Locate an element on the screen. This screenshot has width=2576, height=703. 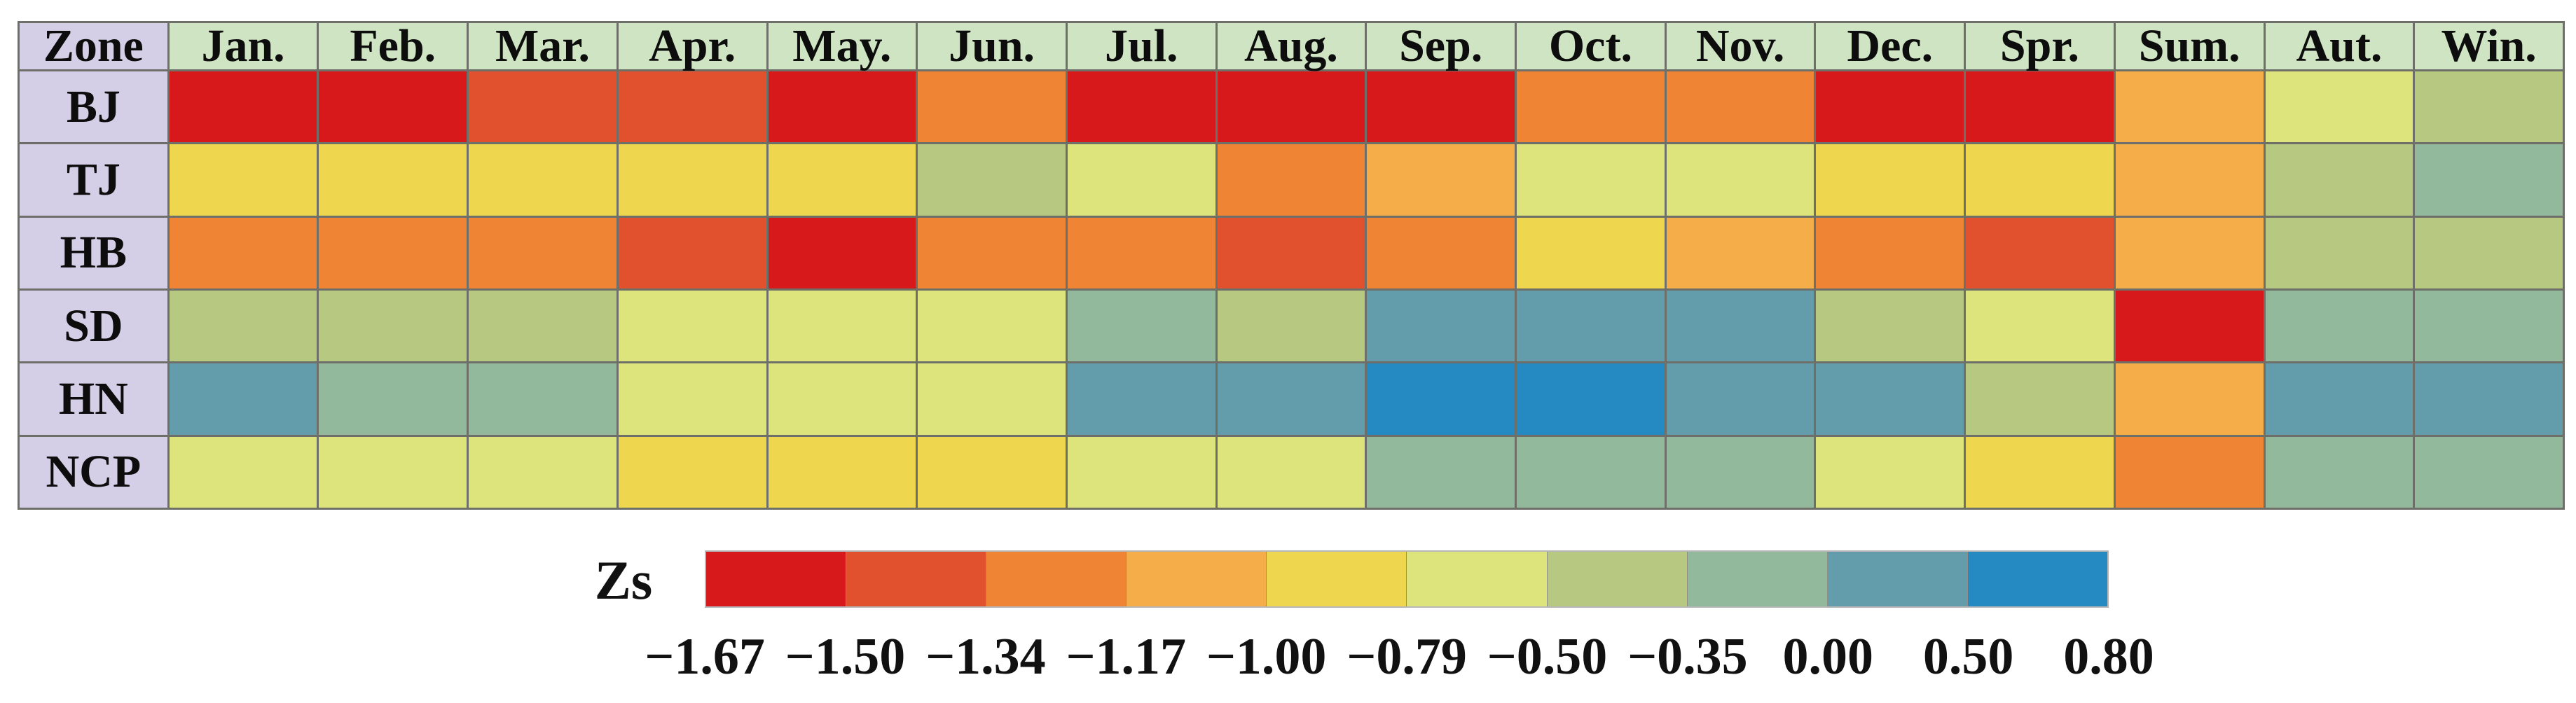
column-header-cell: Nov. is located at coordinates (1740, 46).